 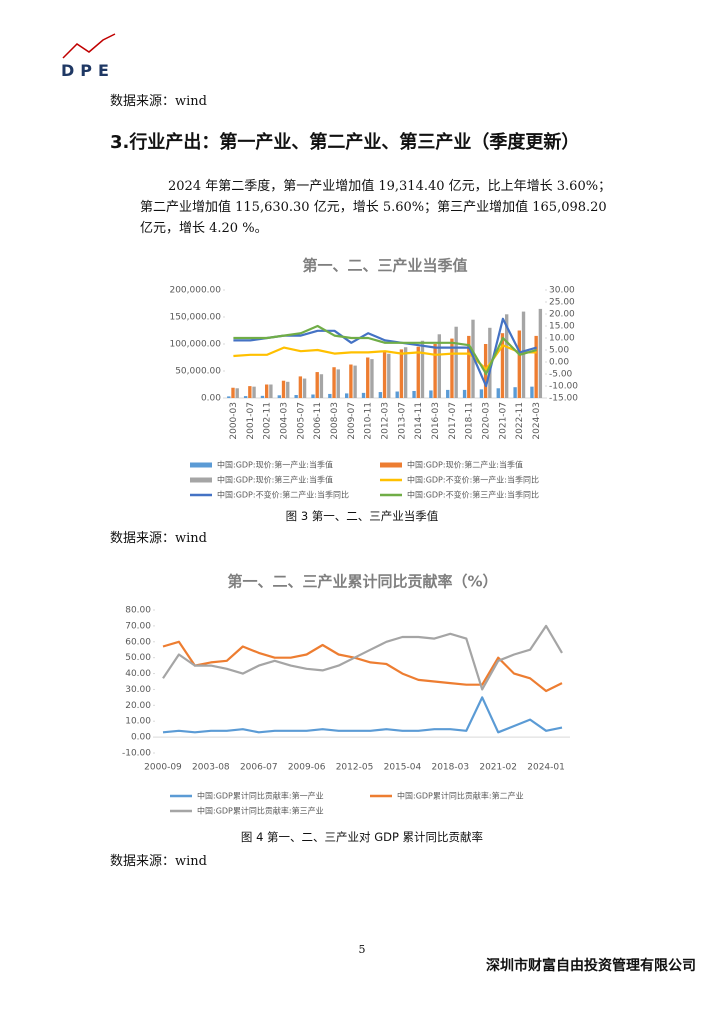 I want to click on x-tick-label: 2004-03, so click(x=284, y=421).